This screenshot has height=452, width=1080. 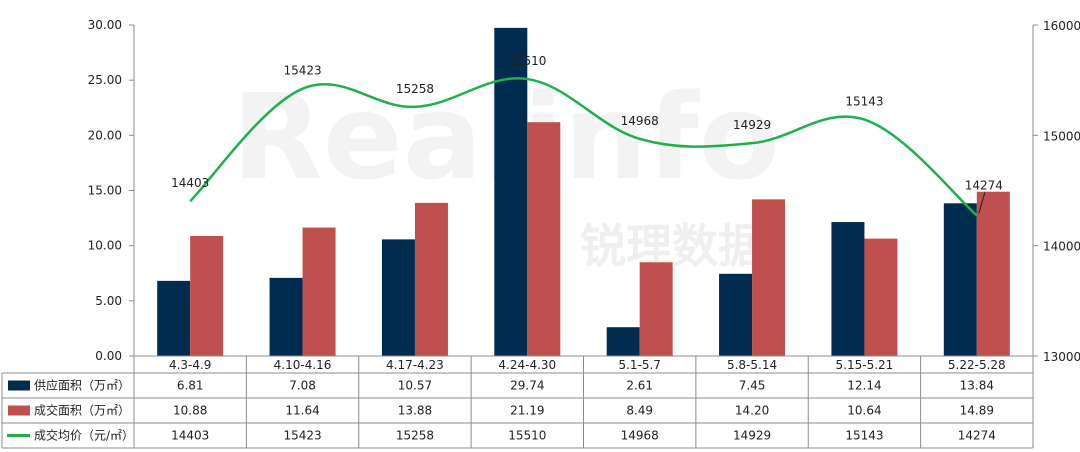 I want to click on category-label: 5.1-5.7, so click(x=639, y=365).